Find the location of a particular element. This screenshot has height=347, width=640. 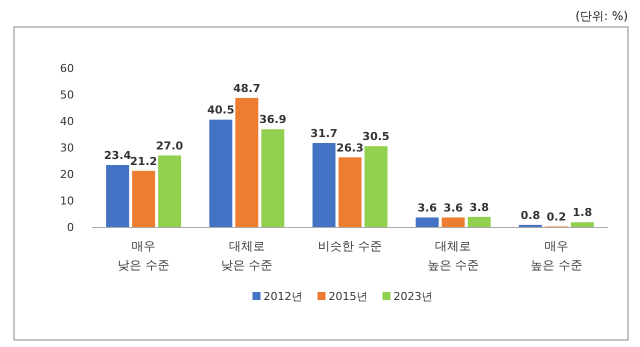

y-tick-label: 20 is located at coordinates (67, 174).